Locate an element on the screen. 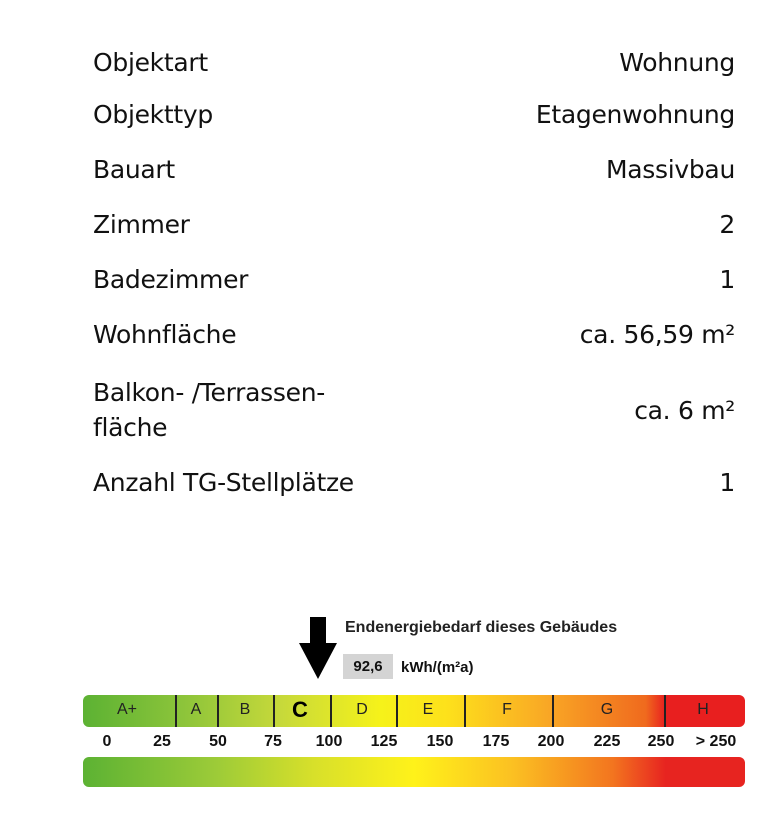 The image size is (776, 819). class-label: F is located at coordinates (507, 709).